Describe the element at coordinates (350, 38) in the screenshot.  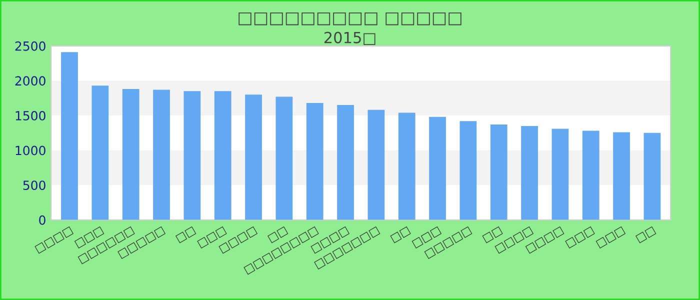
I see `chart-subtitle: 2015□` at that location.